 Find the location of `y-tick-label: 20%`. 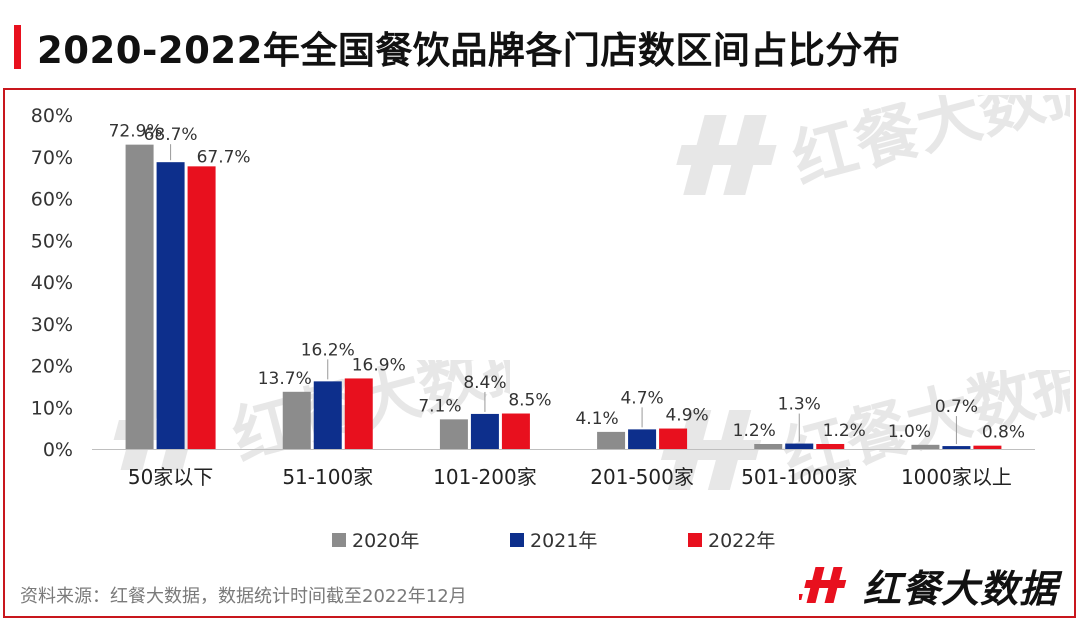

y-tick-label: 20% is located at coordinates (52, 367).